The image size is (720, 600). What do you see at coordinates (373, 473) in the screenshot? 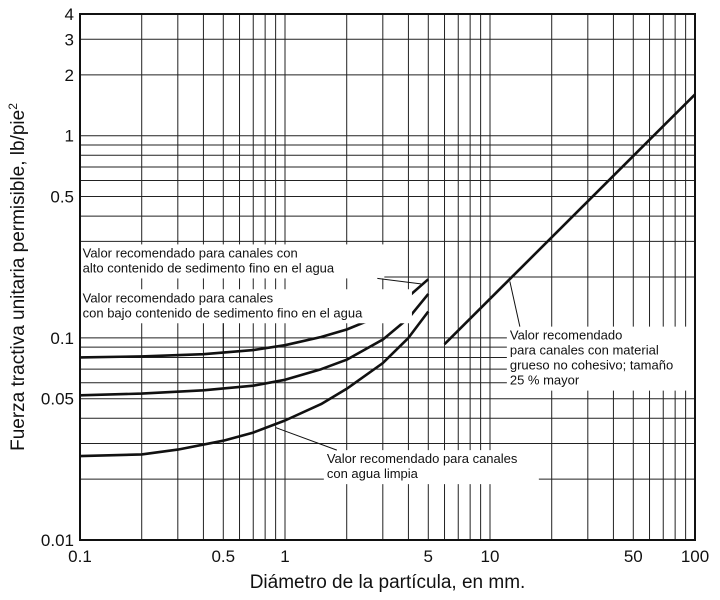
I see `annotation-line: con agua limpia` at bounding box center [373, 473].